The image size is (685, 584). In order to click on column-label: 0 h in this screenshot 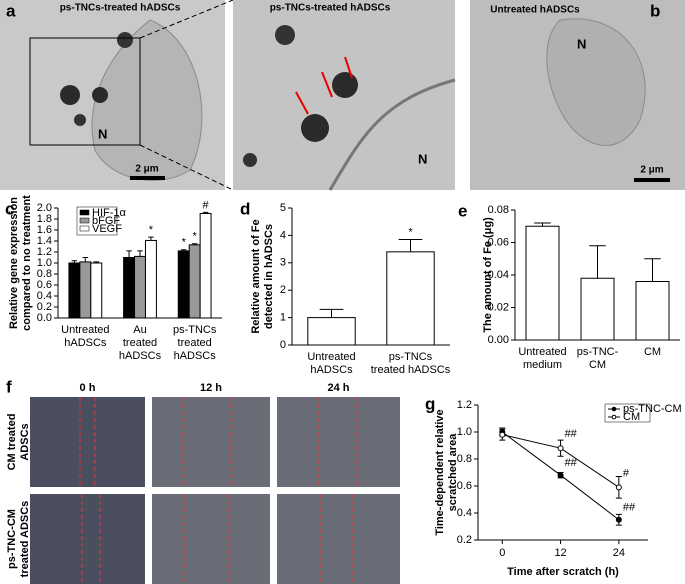, I will do `click(88, 388)`.